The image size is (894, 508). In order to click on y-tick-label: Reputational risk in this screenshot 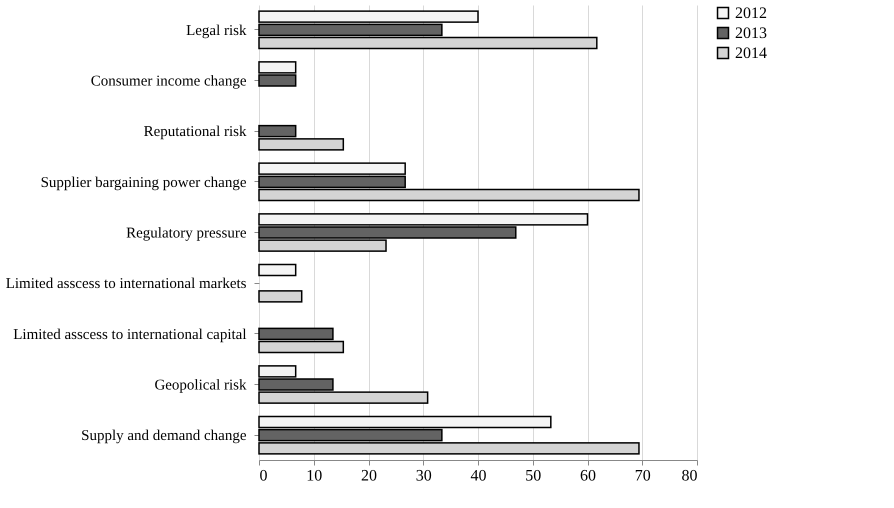, I will do `click(195, 132)`.